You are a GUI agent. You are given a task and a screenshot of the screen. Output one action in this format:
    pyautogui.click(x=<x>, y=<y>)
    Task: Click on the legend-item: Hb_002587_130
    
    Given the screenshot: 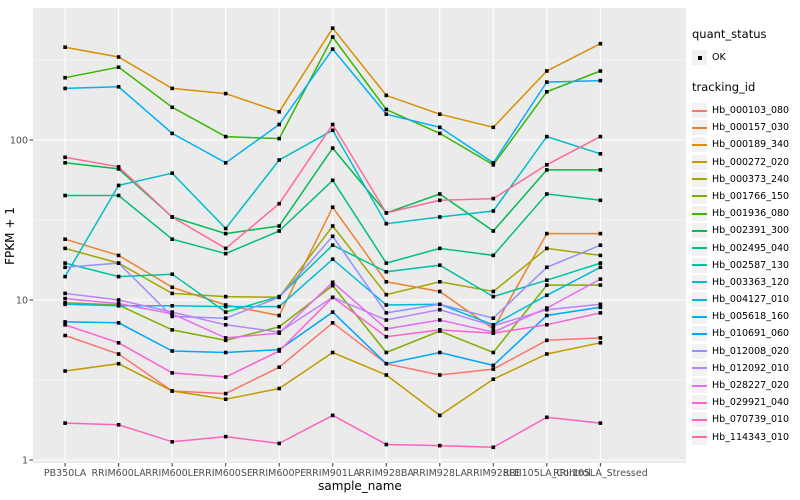 What is the action you would take?
    pyautogui.click(x=746, y=265)
    